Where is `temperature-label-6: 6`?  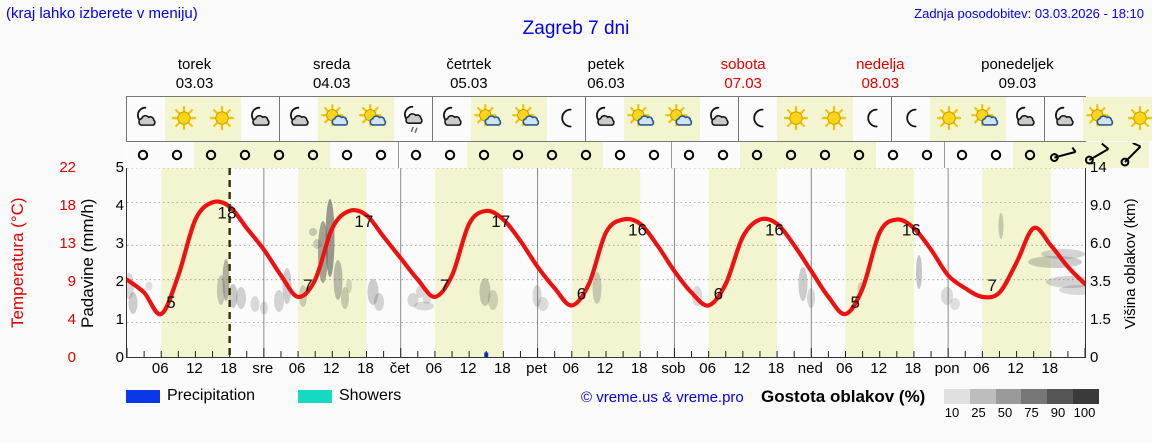
temperature-label-6: 6 is located at coordinates (581, 293).